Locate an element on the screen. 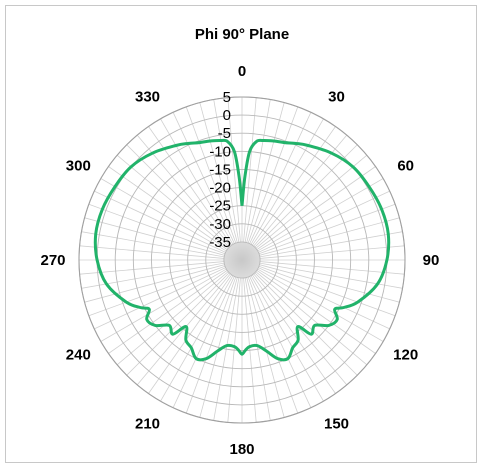  angle-label-120: 120 is located at coordinates (405, 355).